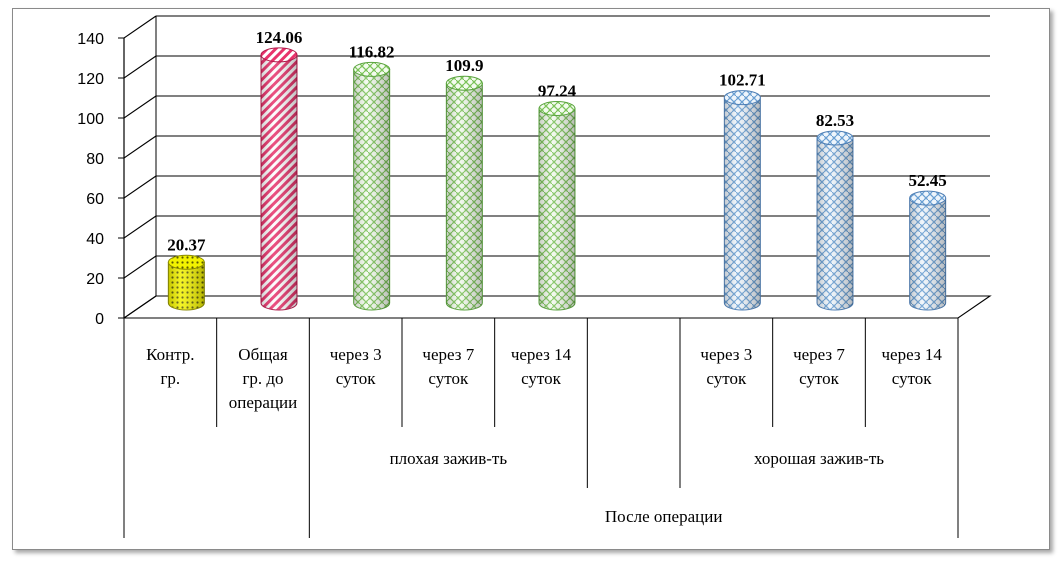 The width and height of the screenshot is (1062, 564). Describe the element at coordinates (742, 80) in the screenshot. I see `data-label: 102.71` at that location.